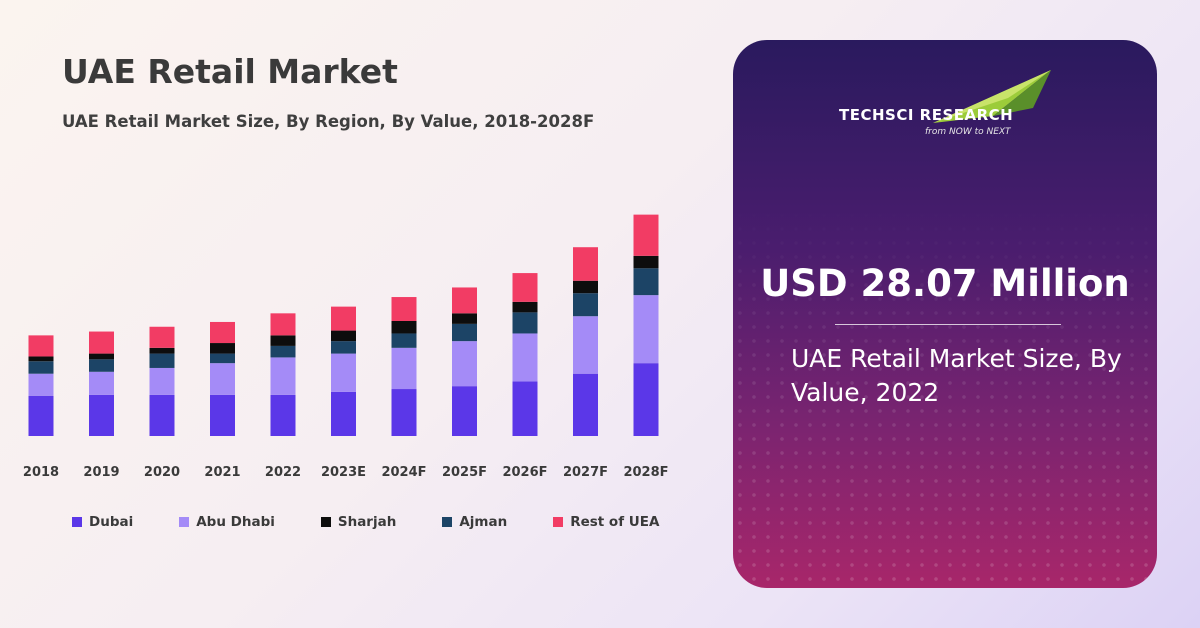 The width and height of the screenshot is (1200, 628). Describe the element at coordinates (283, 376) in the screenshot. I see `bar-abu-dhabi-2022` at that location.